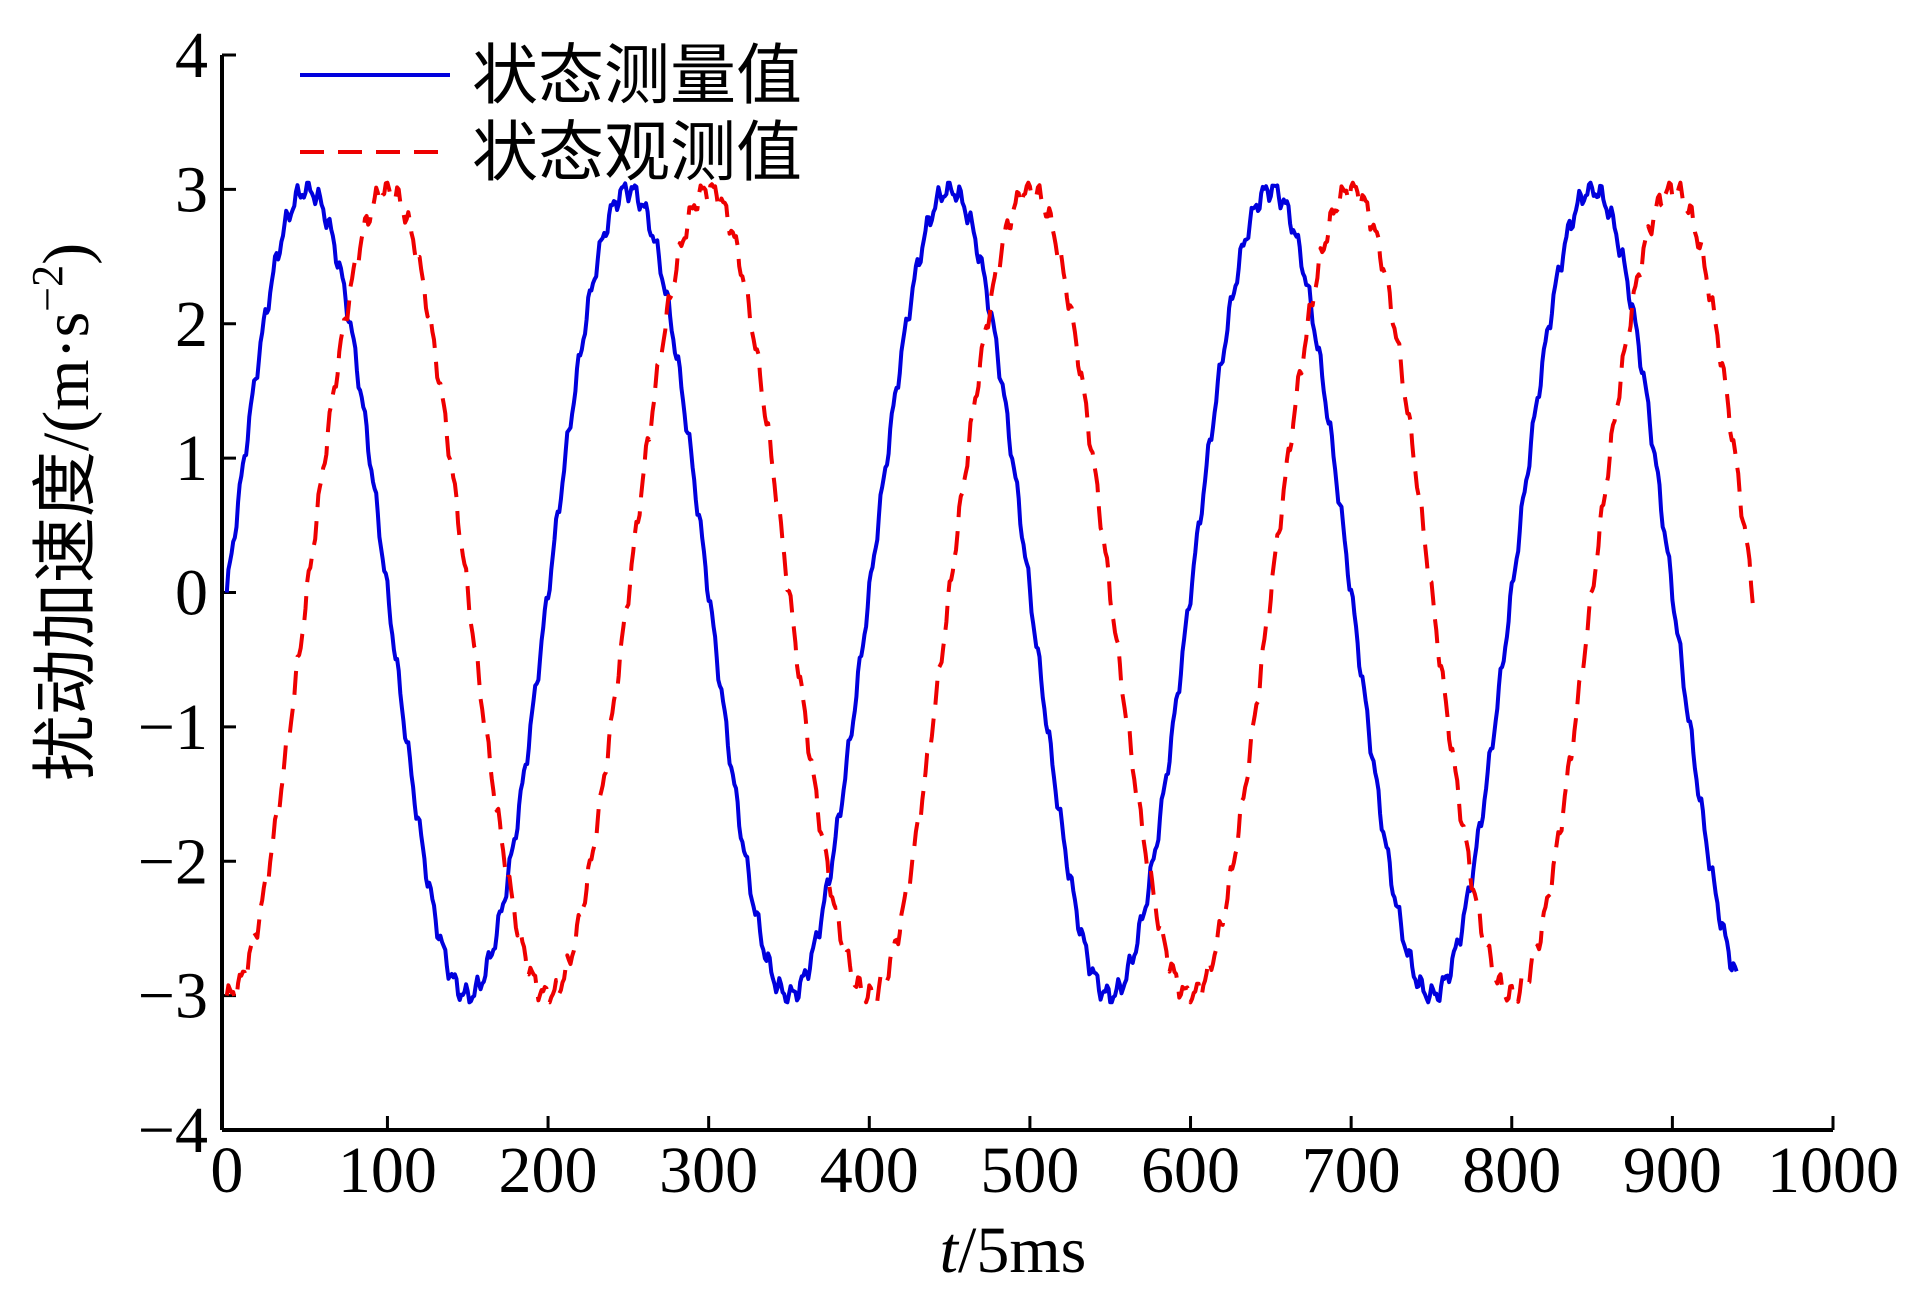 This screenshot has width=1909, height=1291. I want to click on y-axis-title-close: ), so click(66, 254).